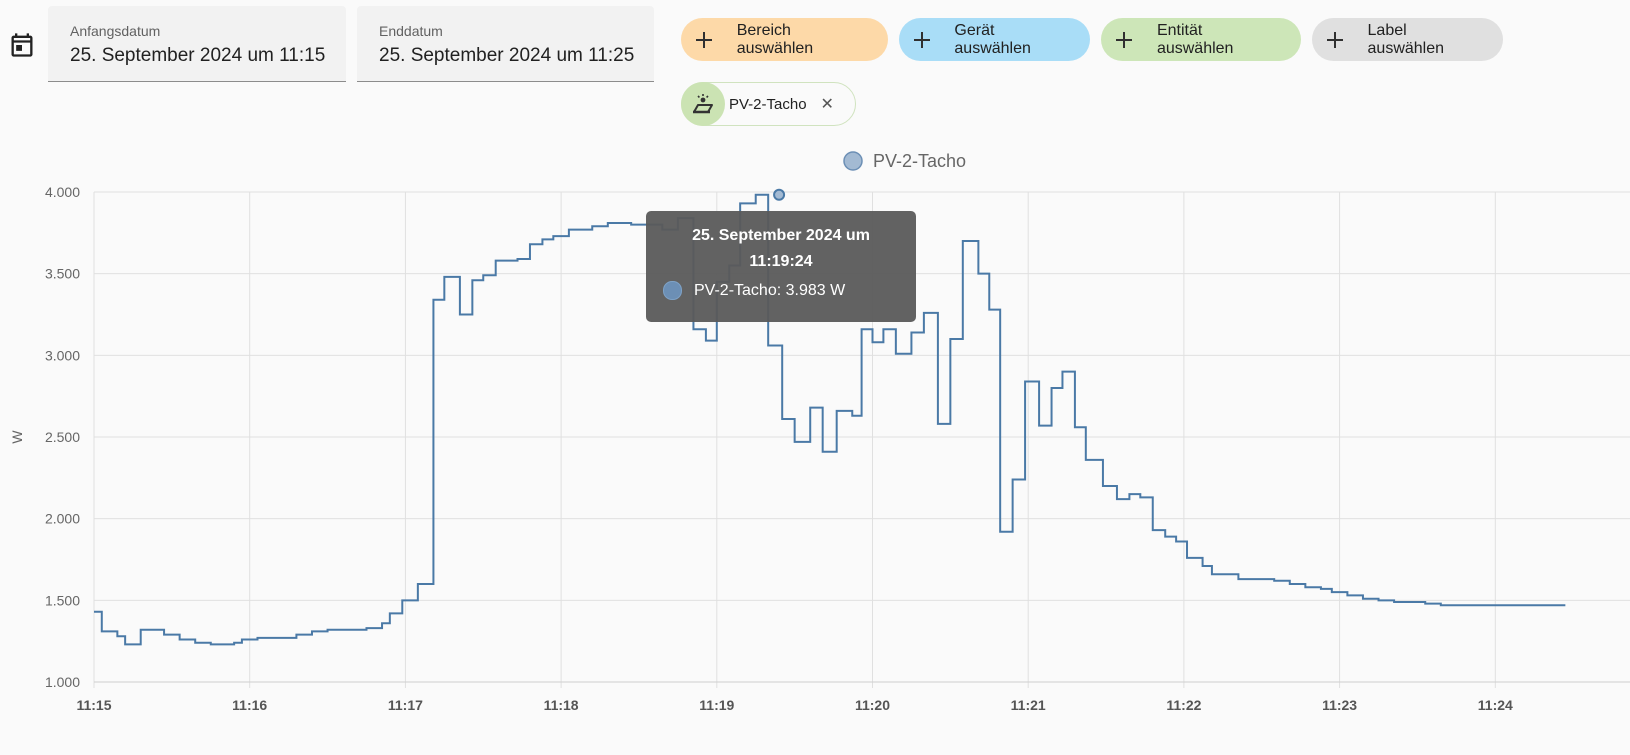 This screenshot has width=1630, height=755. I want to click on x-tick-label: 11:22, so click(1183, 705).